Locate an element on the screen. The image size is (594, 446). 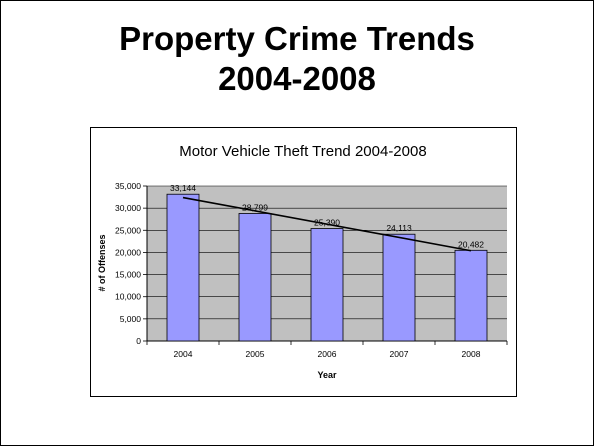
x-tick-label-2006: 2006 is located at coordinates (327, 354).